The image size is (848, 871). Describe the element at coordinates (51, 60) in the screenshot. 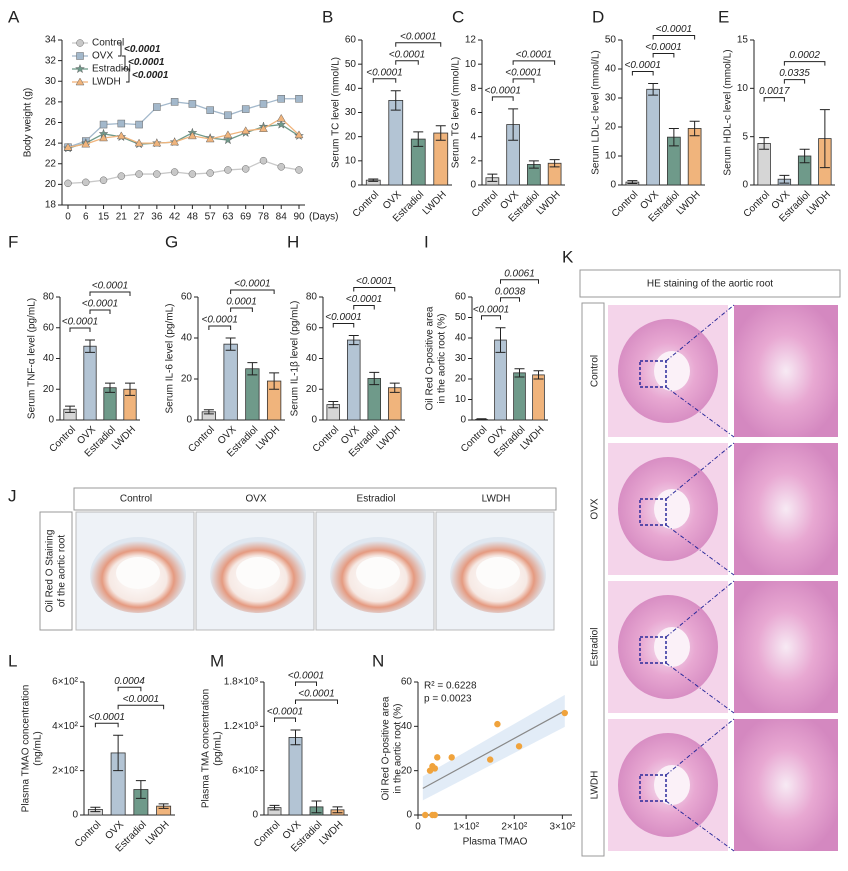

I see `y-tick-label: 32` at that location.